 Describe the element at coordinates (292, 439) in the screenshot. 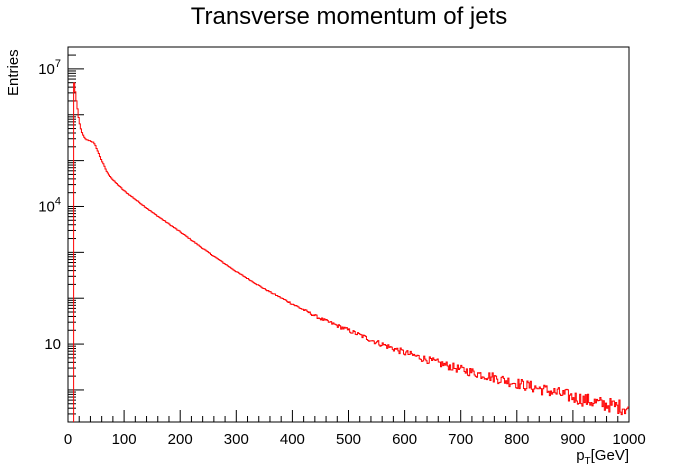

I see `x-tick-label: 400` at that location.